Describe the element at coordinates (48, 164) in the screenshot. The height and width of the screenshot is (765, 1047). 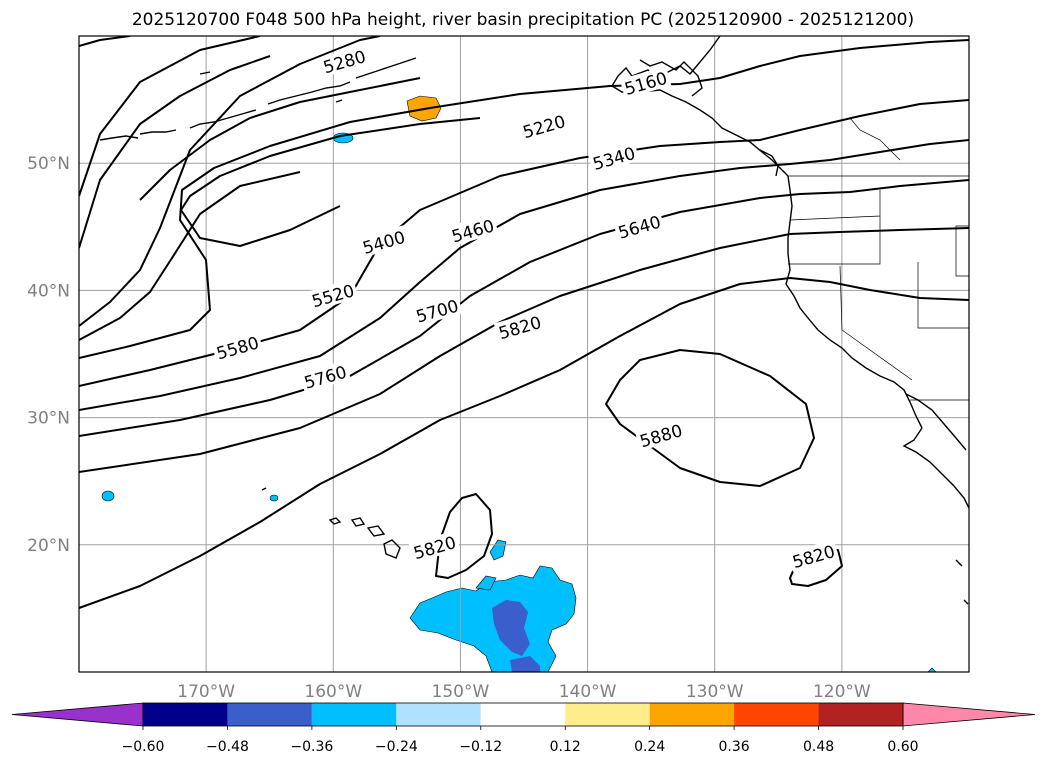
I see `lat-tick-label: 50°N` at that location.